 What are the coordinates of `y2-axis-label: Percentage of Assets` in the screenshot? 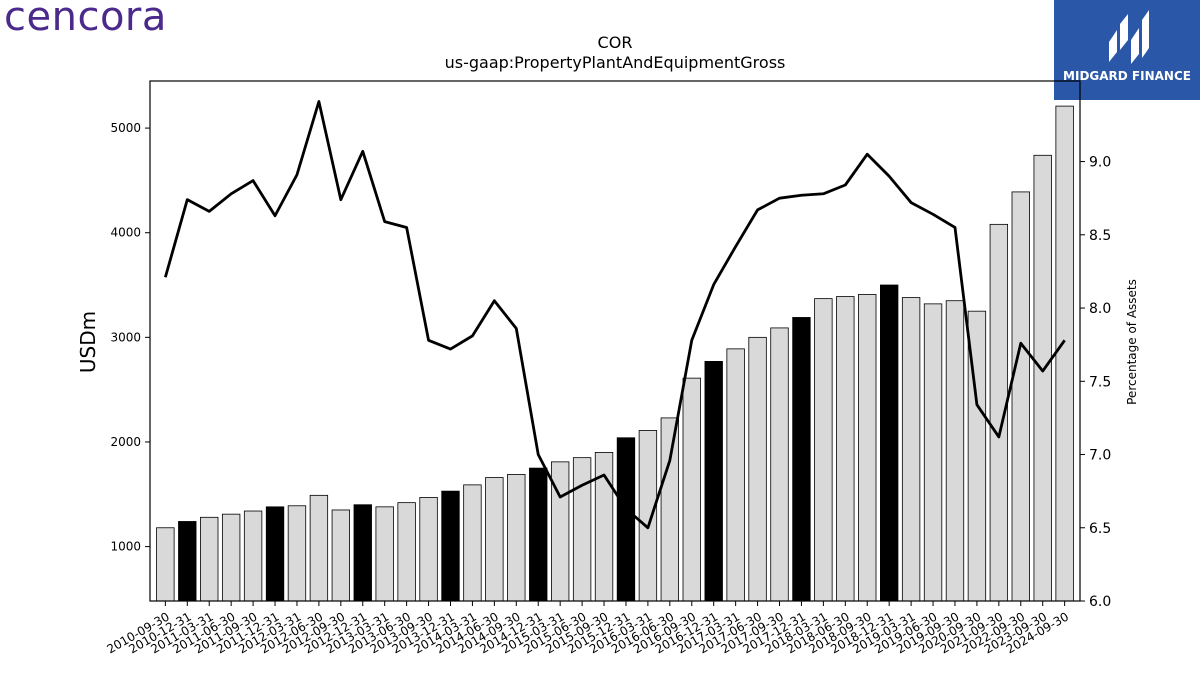 It's located at (1132, 342).